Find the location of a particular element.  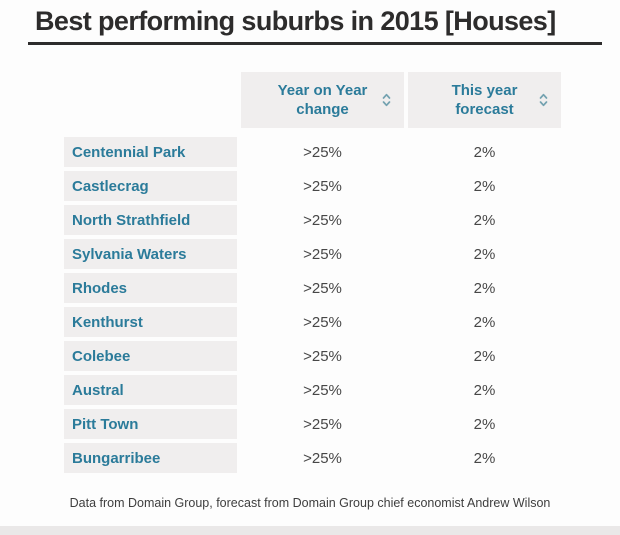

suburb-cell: Rhodes is located at coordinates (150, 288).